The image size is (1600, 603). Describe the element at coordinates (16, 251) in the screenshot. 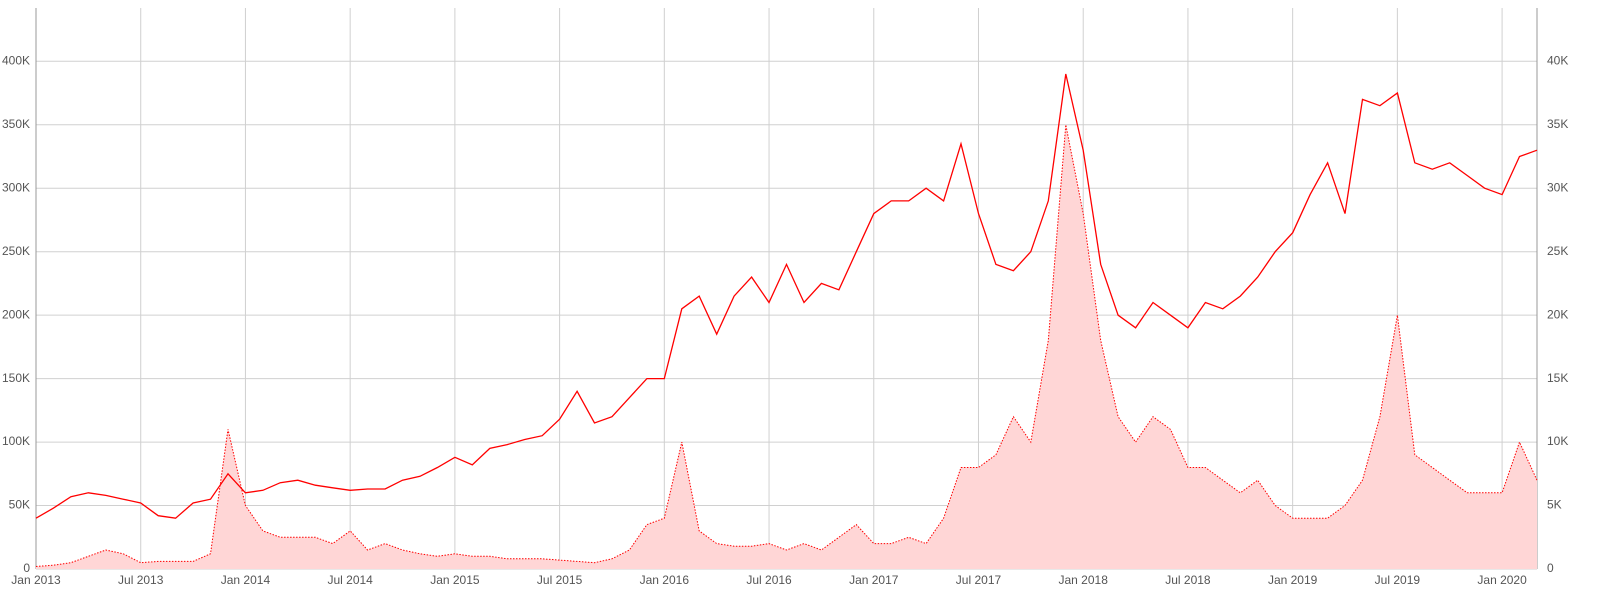

I see `y-tick-label: 250K` at that location.